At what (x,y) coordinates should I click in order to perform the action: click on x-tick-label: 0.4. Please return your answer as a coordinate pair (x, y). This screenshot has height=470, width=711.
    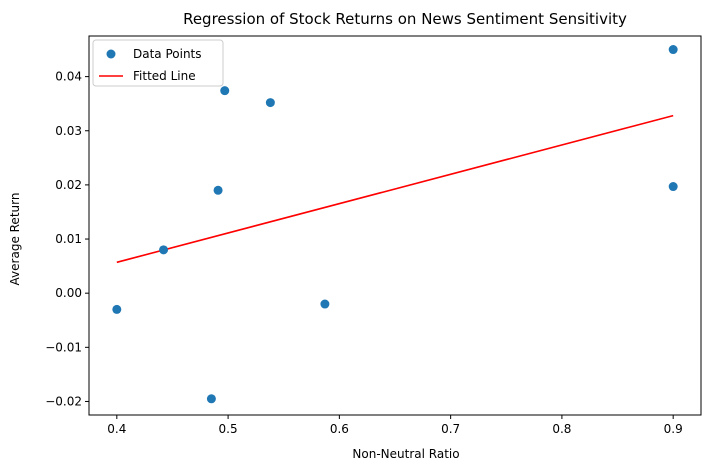
    Looking at the image, I should click on (116, 429).